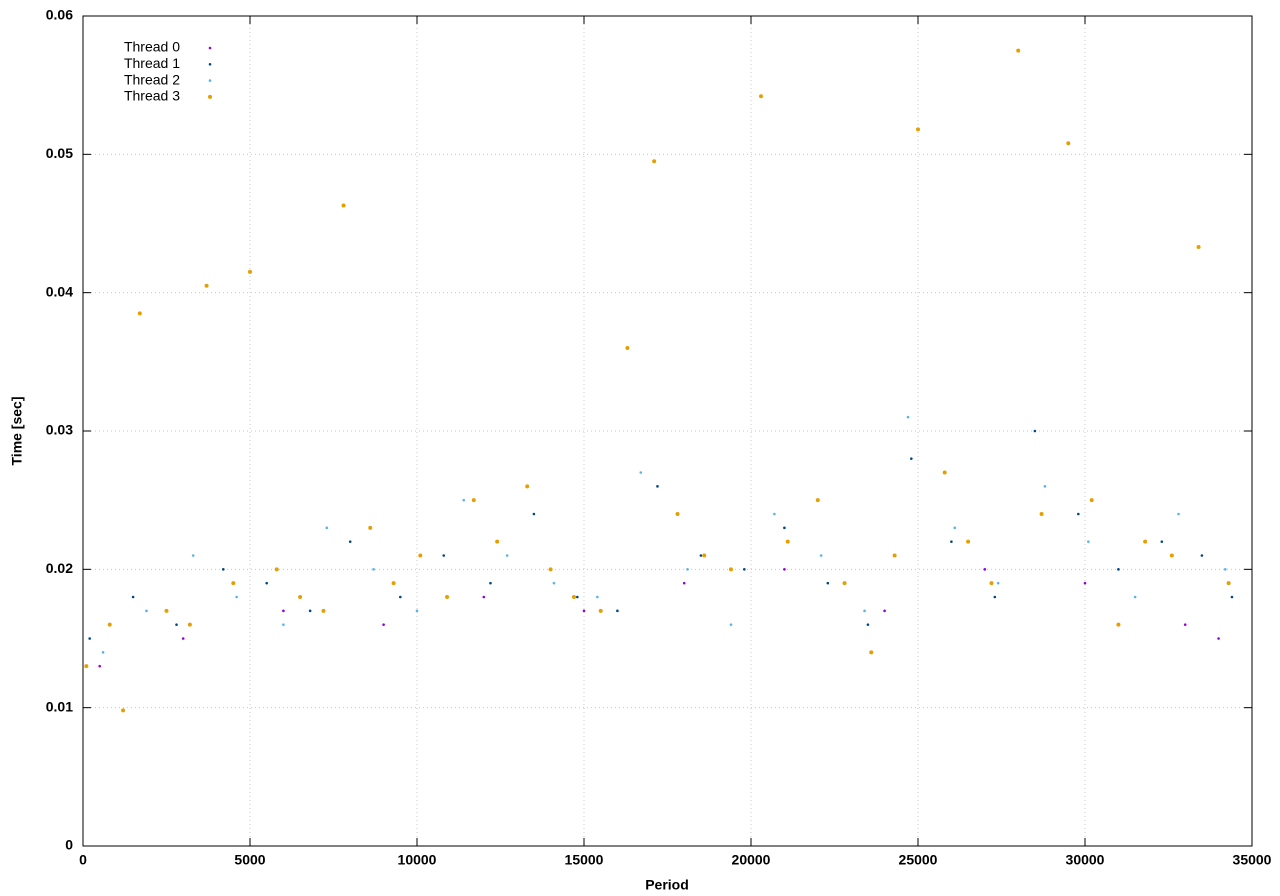  What do you see at coordinates (152, 96) in the screenshot?
I see `legend-label: Thread 3` at bounding box center [152, 96].